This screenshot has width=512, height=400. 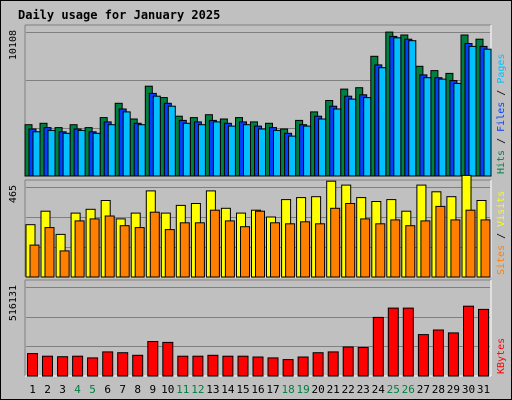 I want to click on x-tick-label: 20, so click(x=317, y=389).